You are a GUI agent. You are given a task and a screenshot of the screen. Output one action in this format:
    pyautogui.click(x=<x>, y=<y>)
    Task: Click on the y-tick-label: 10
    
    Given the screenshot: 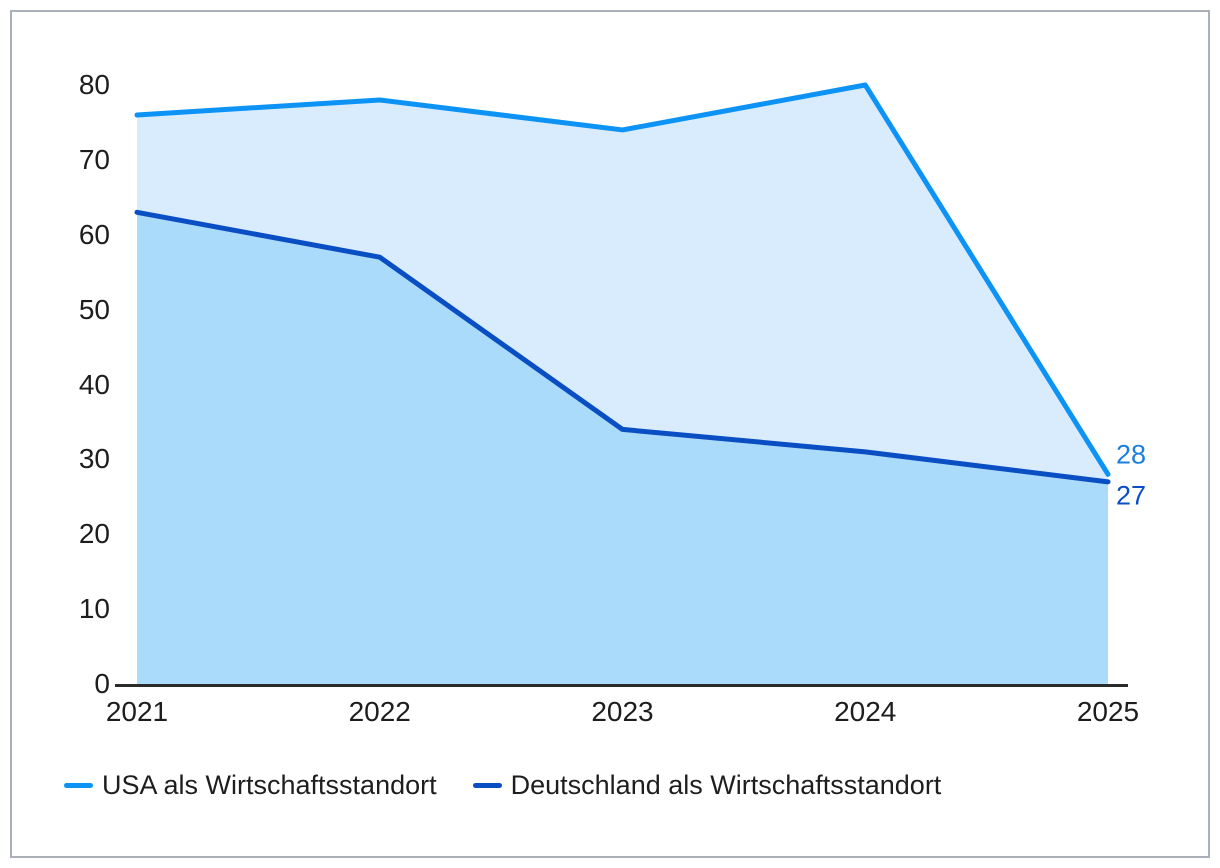 What is the action you would take?
    pyautogui.click(x=94, y=609)
    